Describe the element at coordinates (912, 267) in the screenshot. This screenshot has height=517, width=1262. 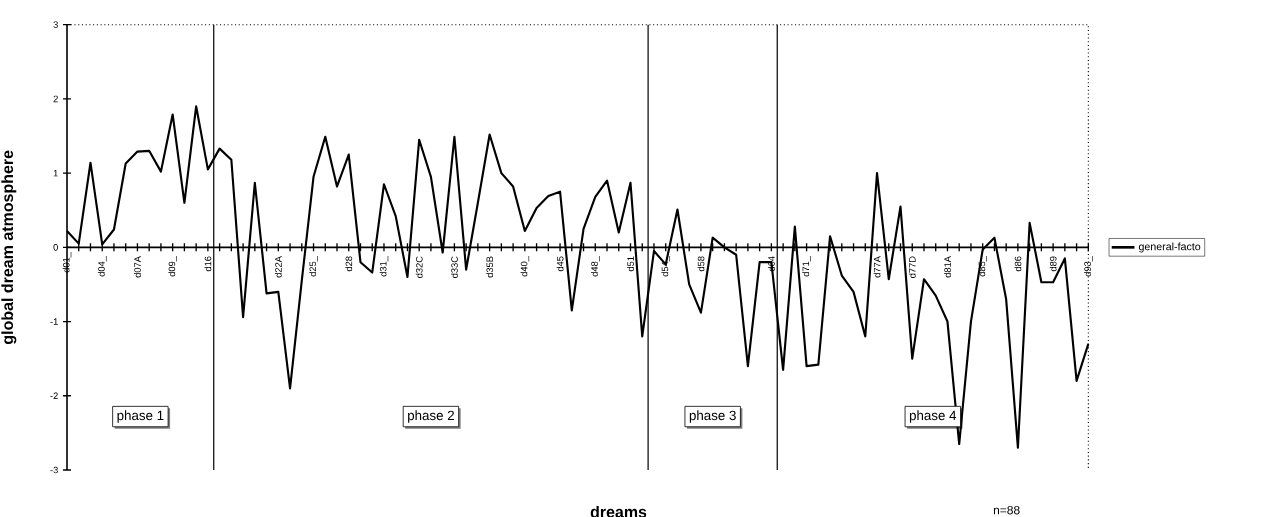
I see `x-tick-label: d77D` at that location.